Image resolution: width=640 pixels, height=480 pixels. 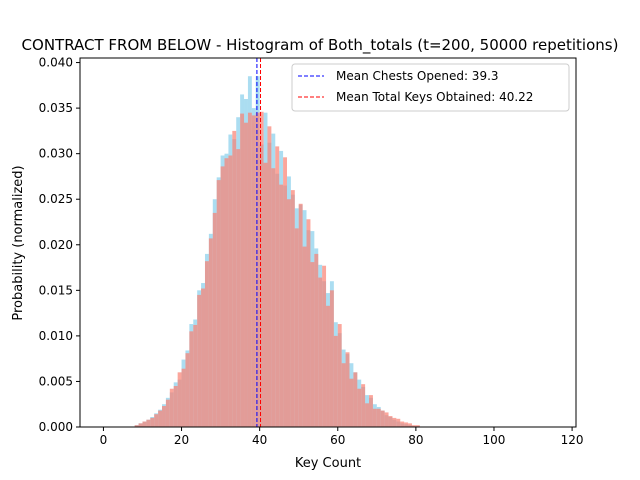 I want to click on x-tick-label: 120, so click(x=572, y=440).